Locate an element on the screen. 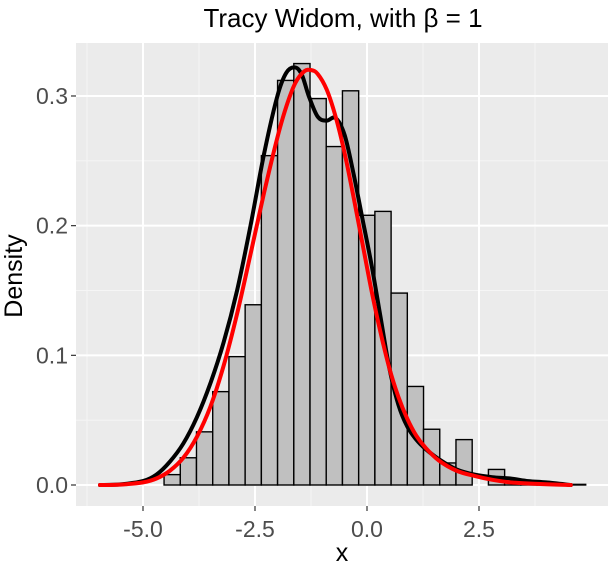 The image size is (608, 566). x-tick-label: 2.5 is located at coordinates (479, 529).